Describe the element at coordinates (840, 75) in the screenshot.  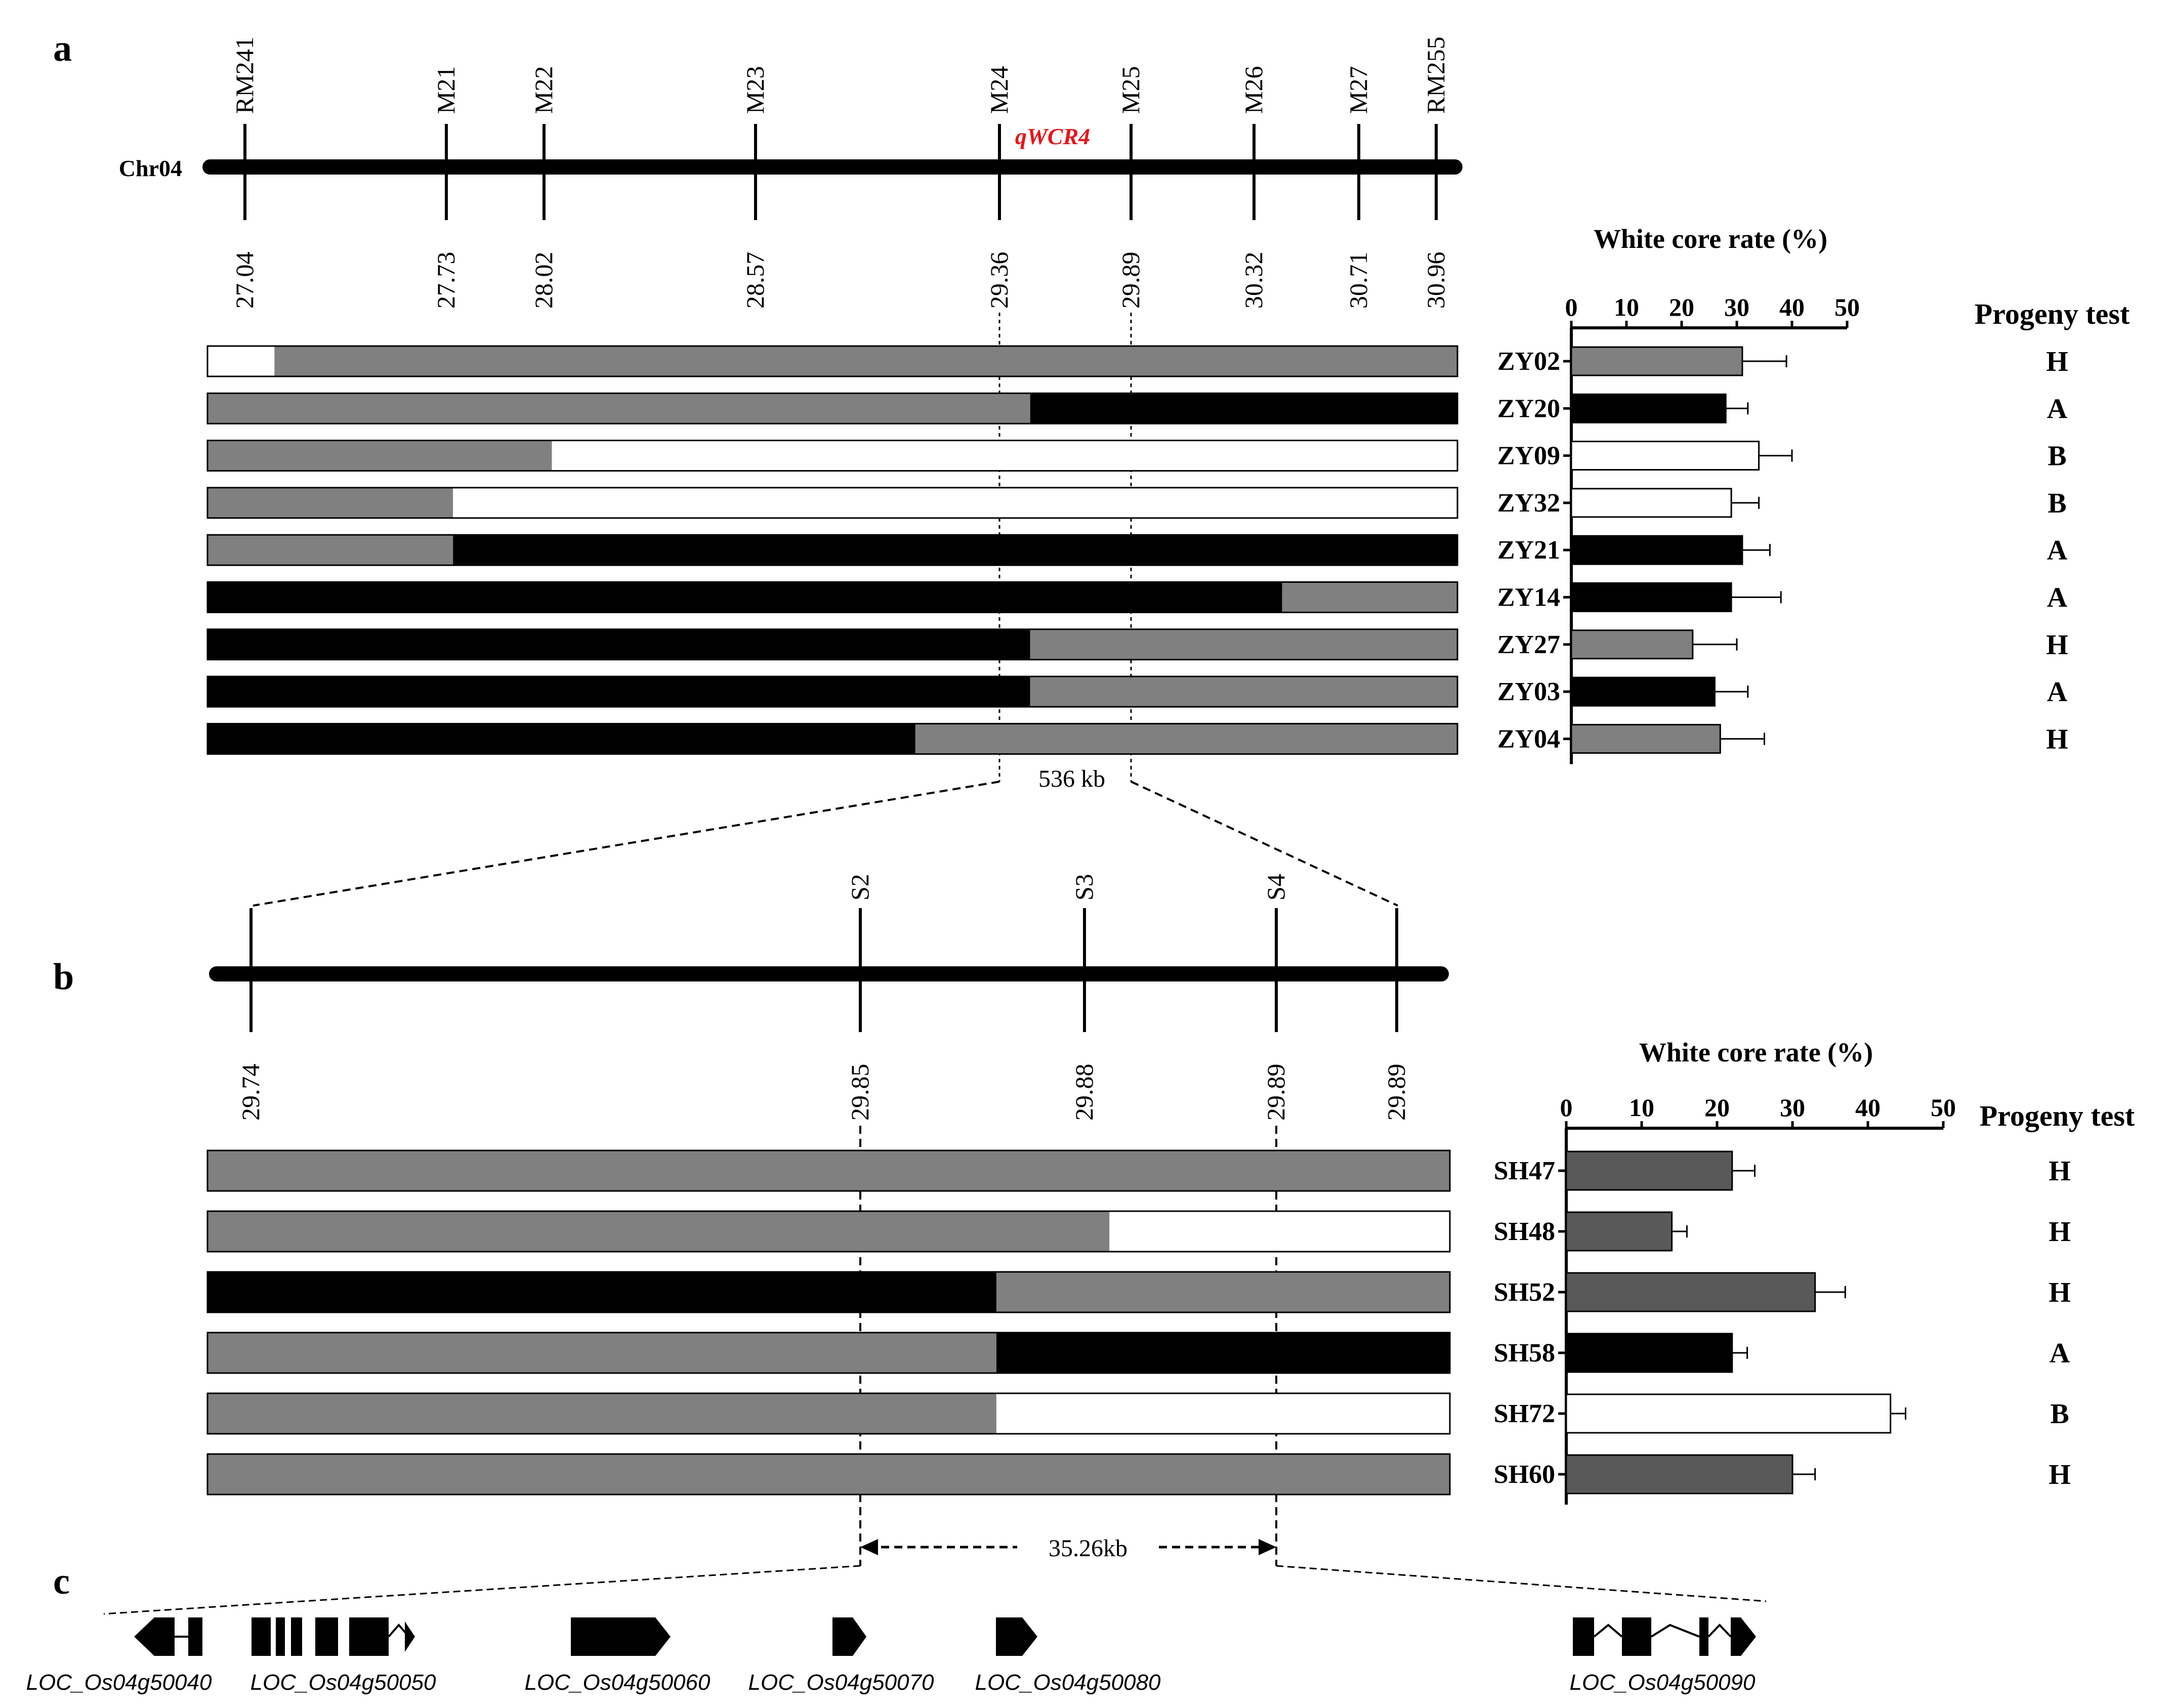
I see `marker-names-a: RM241 M21 M22 M23 M24 M25 M26 M27 RM255` at that location.